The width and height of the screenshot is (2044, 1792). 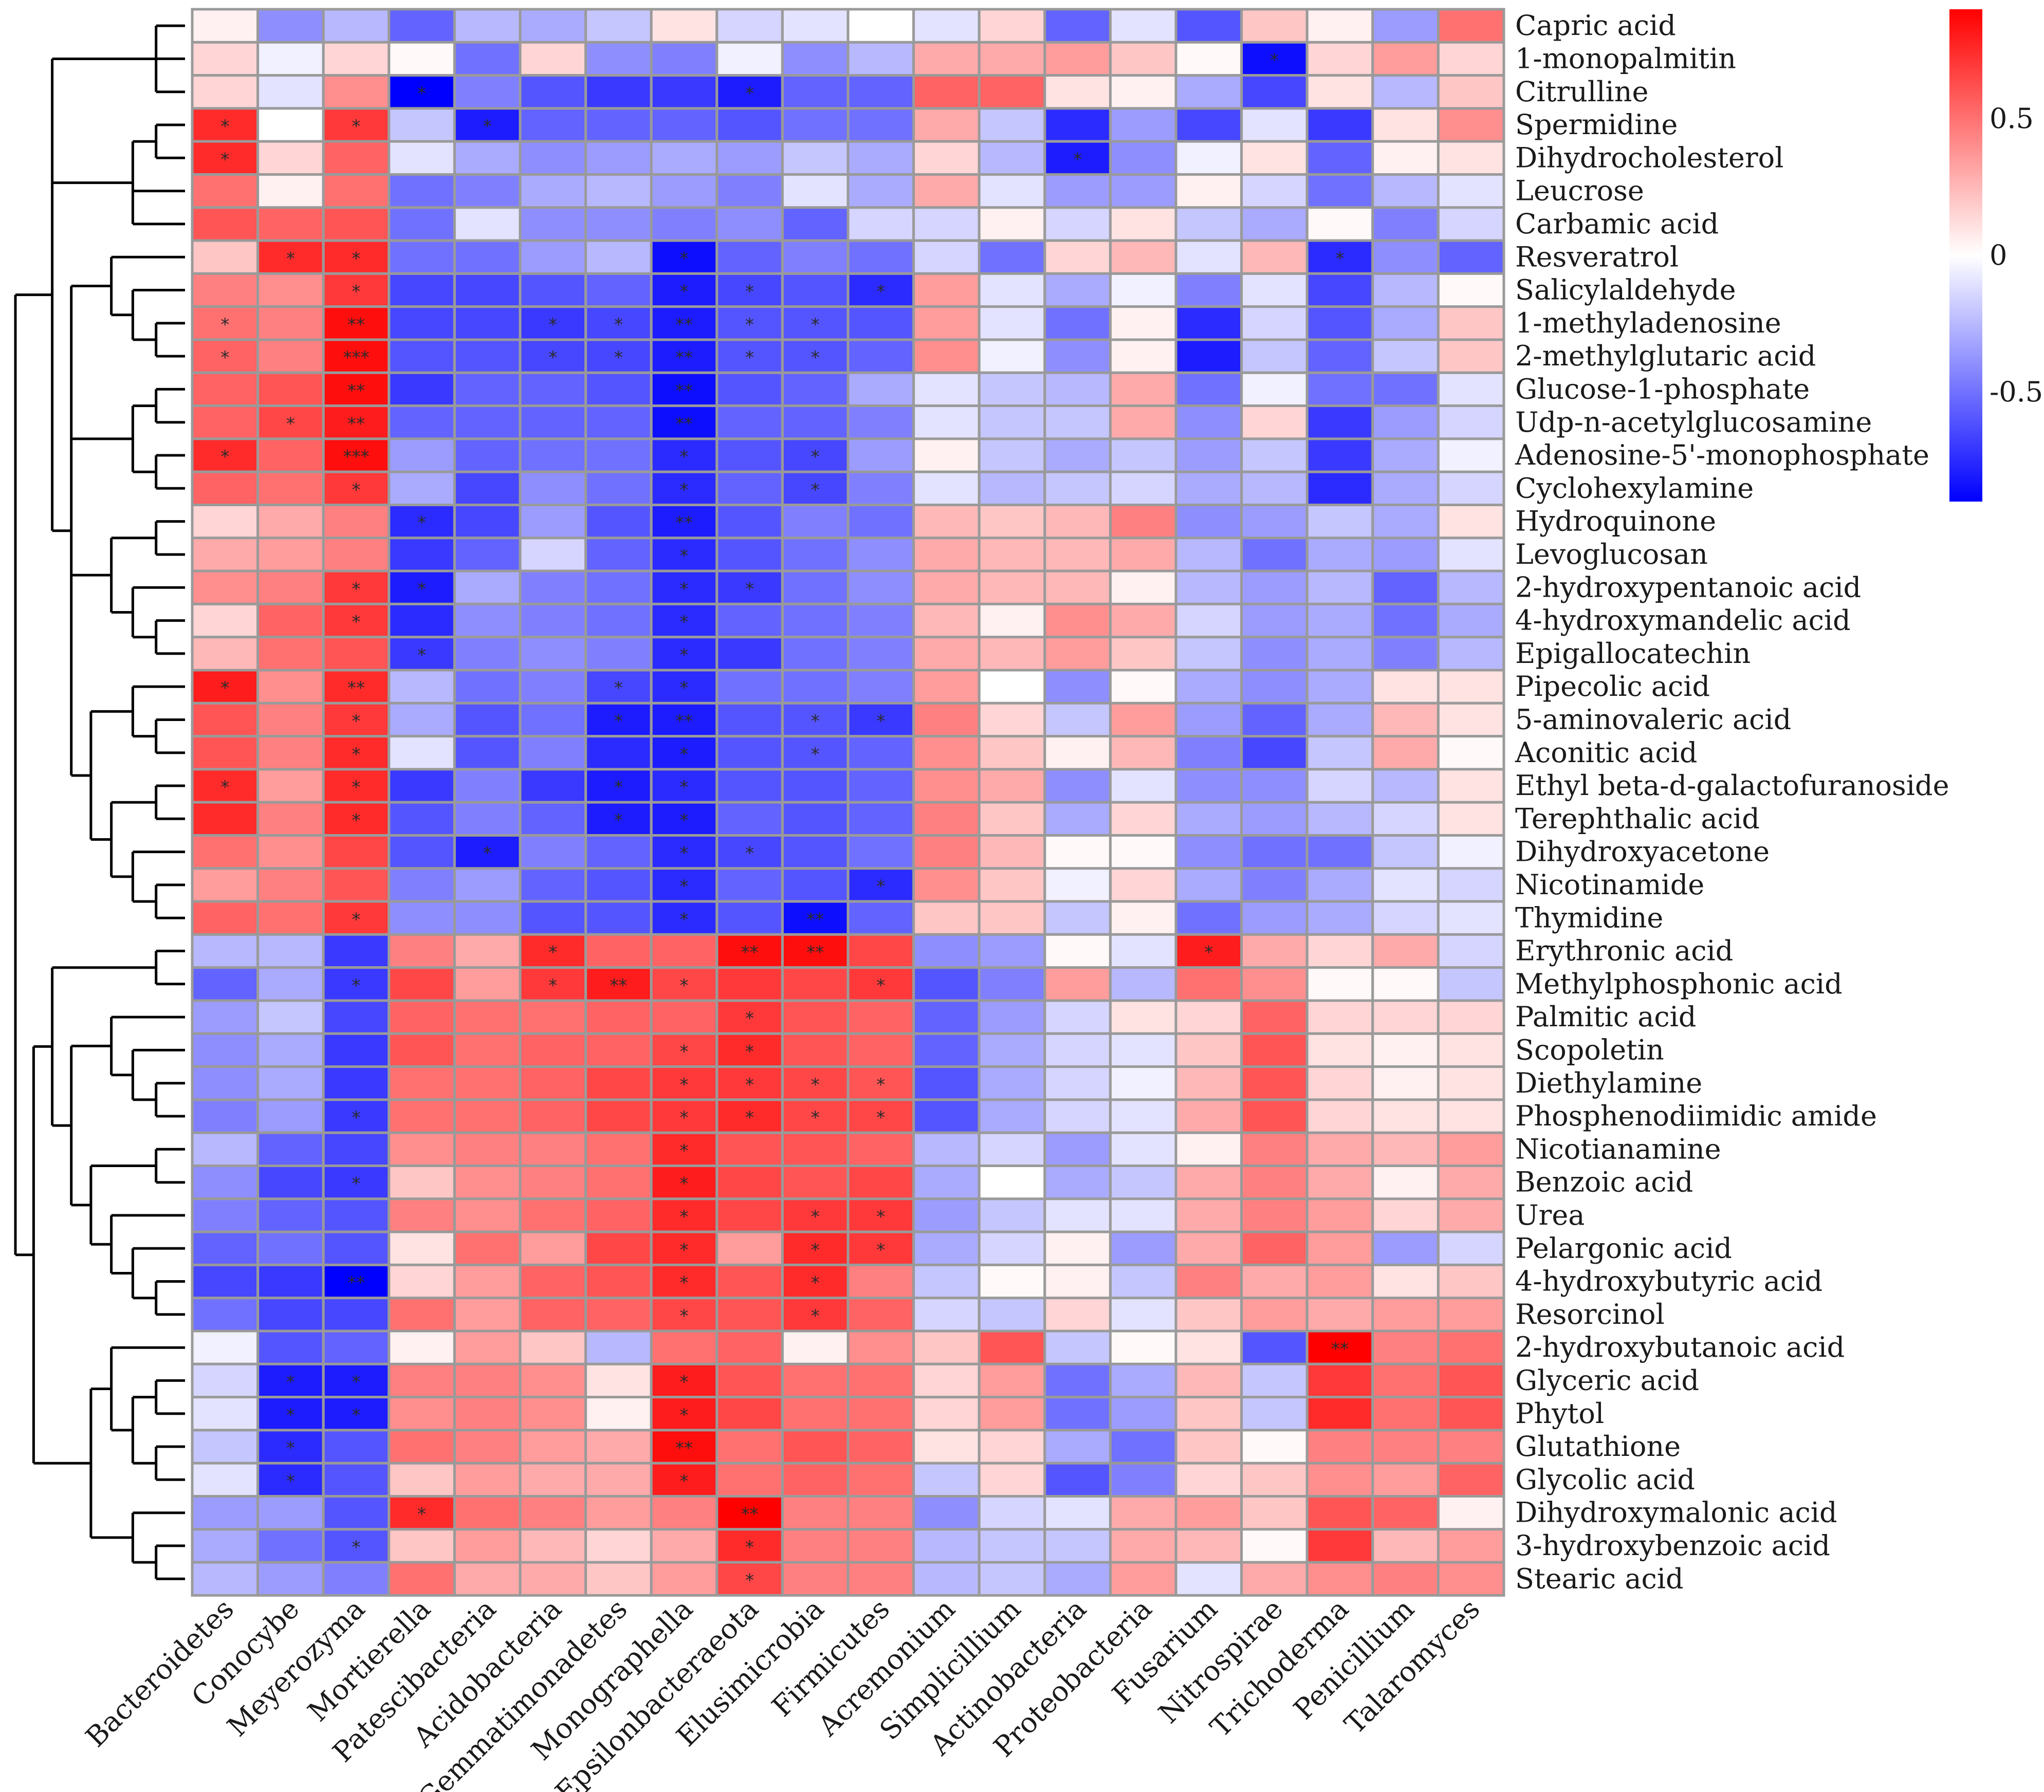 What do you see at coordinates (1617, 224) in the screenshot?
I see `row-label: Carbamic acid` at bounding box center [1617, 224].